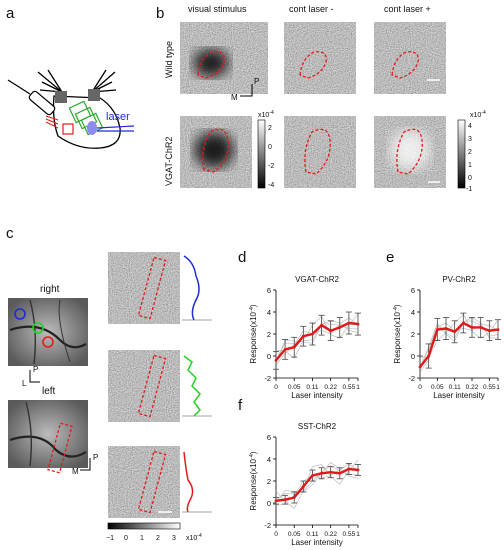 The width and height of the screenshot is (504, 550). I want to click on panel-f-label: f, so click(240, 405).